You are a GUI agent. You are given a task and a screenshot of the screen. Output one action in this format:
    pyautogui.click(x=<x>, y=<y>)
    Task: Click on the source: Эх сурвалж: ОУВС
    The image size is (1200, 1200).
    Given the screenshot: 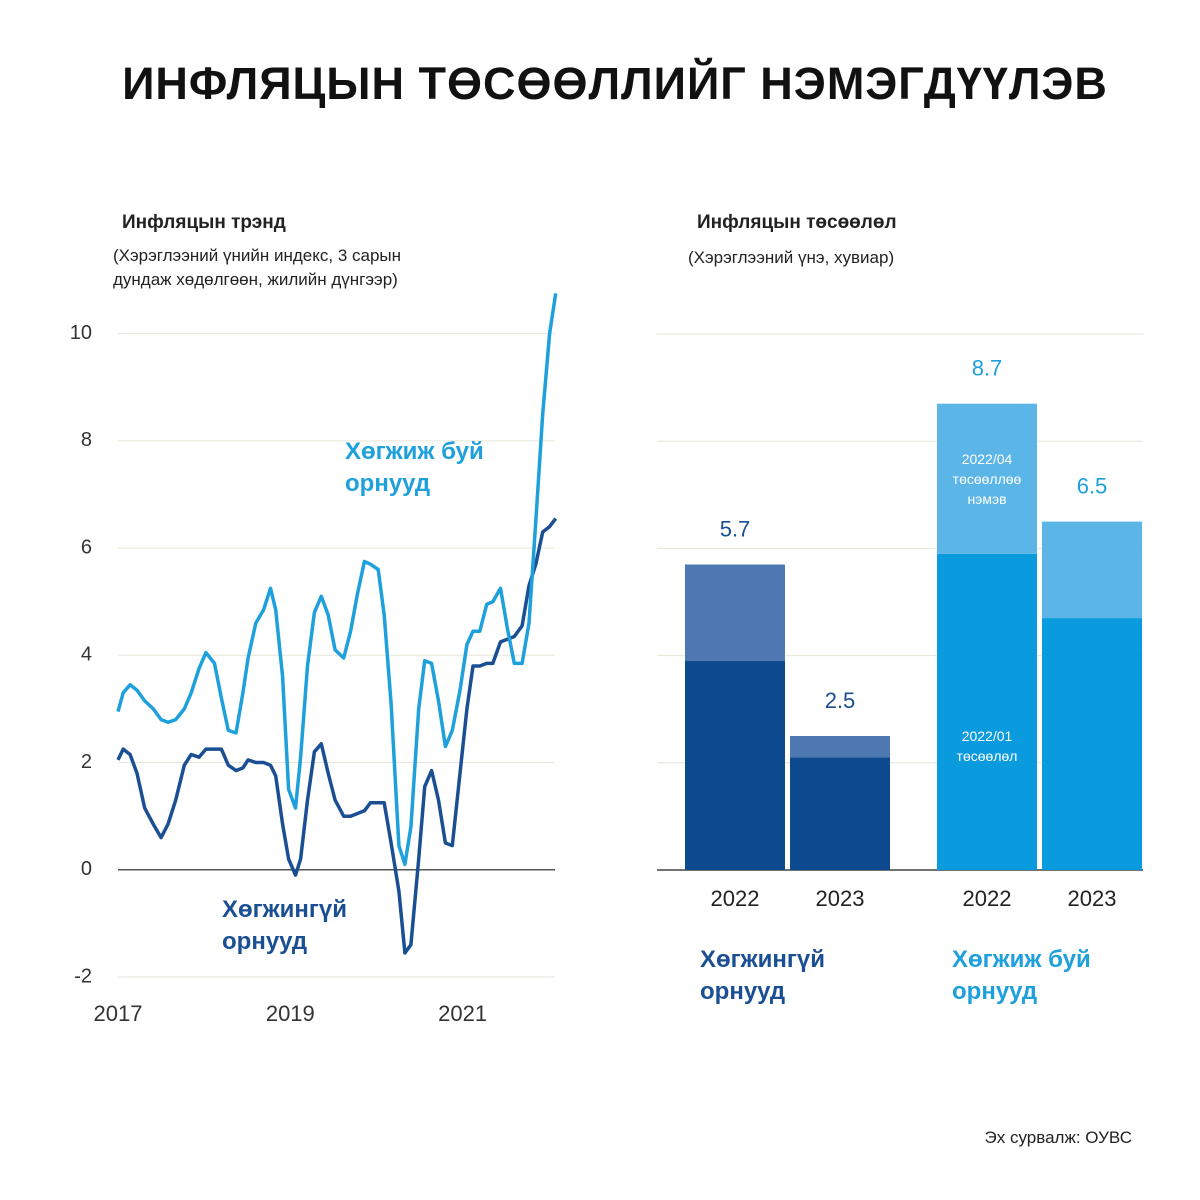 What is the action you would take?
    pyautogui.click(x=1058, y=1137)
    